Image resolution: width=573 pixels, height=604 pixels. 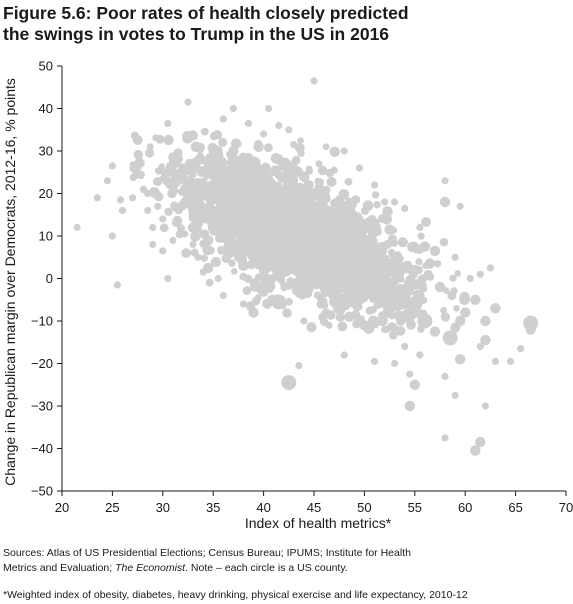 I want to click on x-tick-label: 60, so click(x=465, y=507).